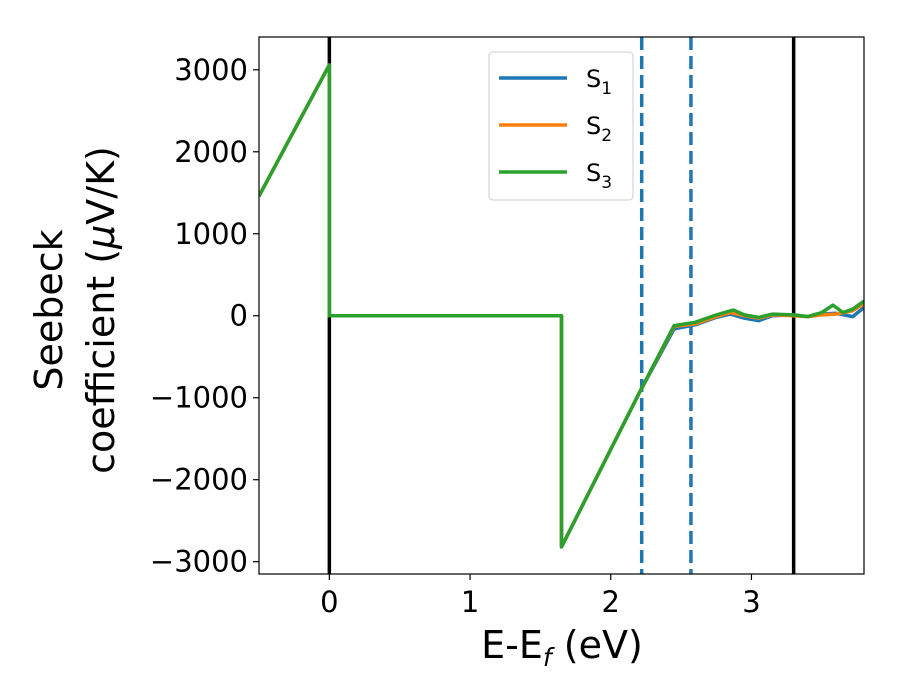 The image size is (900, 700). I want to click on x-tick-label: 3, so click(751, 602).